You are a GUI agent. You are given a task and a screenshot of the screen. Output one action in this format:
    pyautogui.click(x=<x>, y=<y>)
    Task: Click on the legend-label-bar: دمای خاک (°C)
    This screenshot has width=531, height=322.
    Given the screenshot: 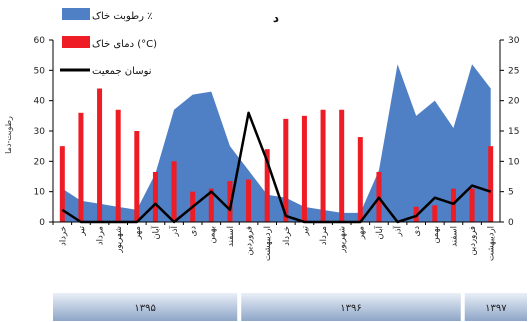 What is the action you would take?
    pyautogui.click(x=124, y=44)
    